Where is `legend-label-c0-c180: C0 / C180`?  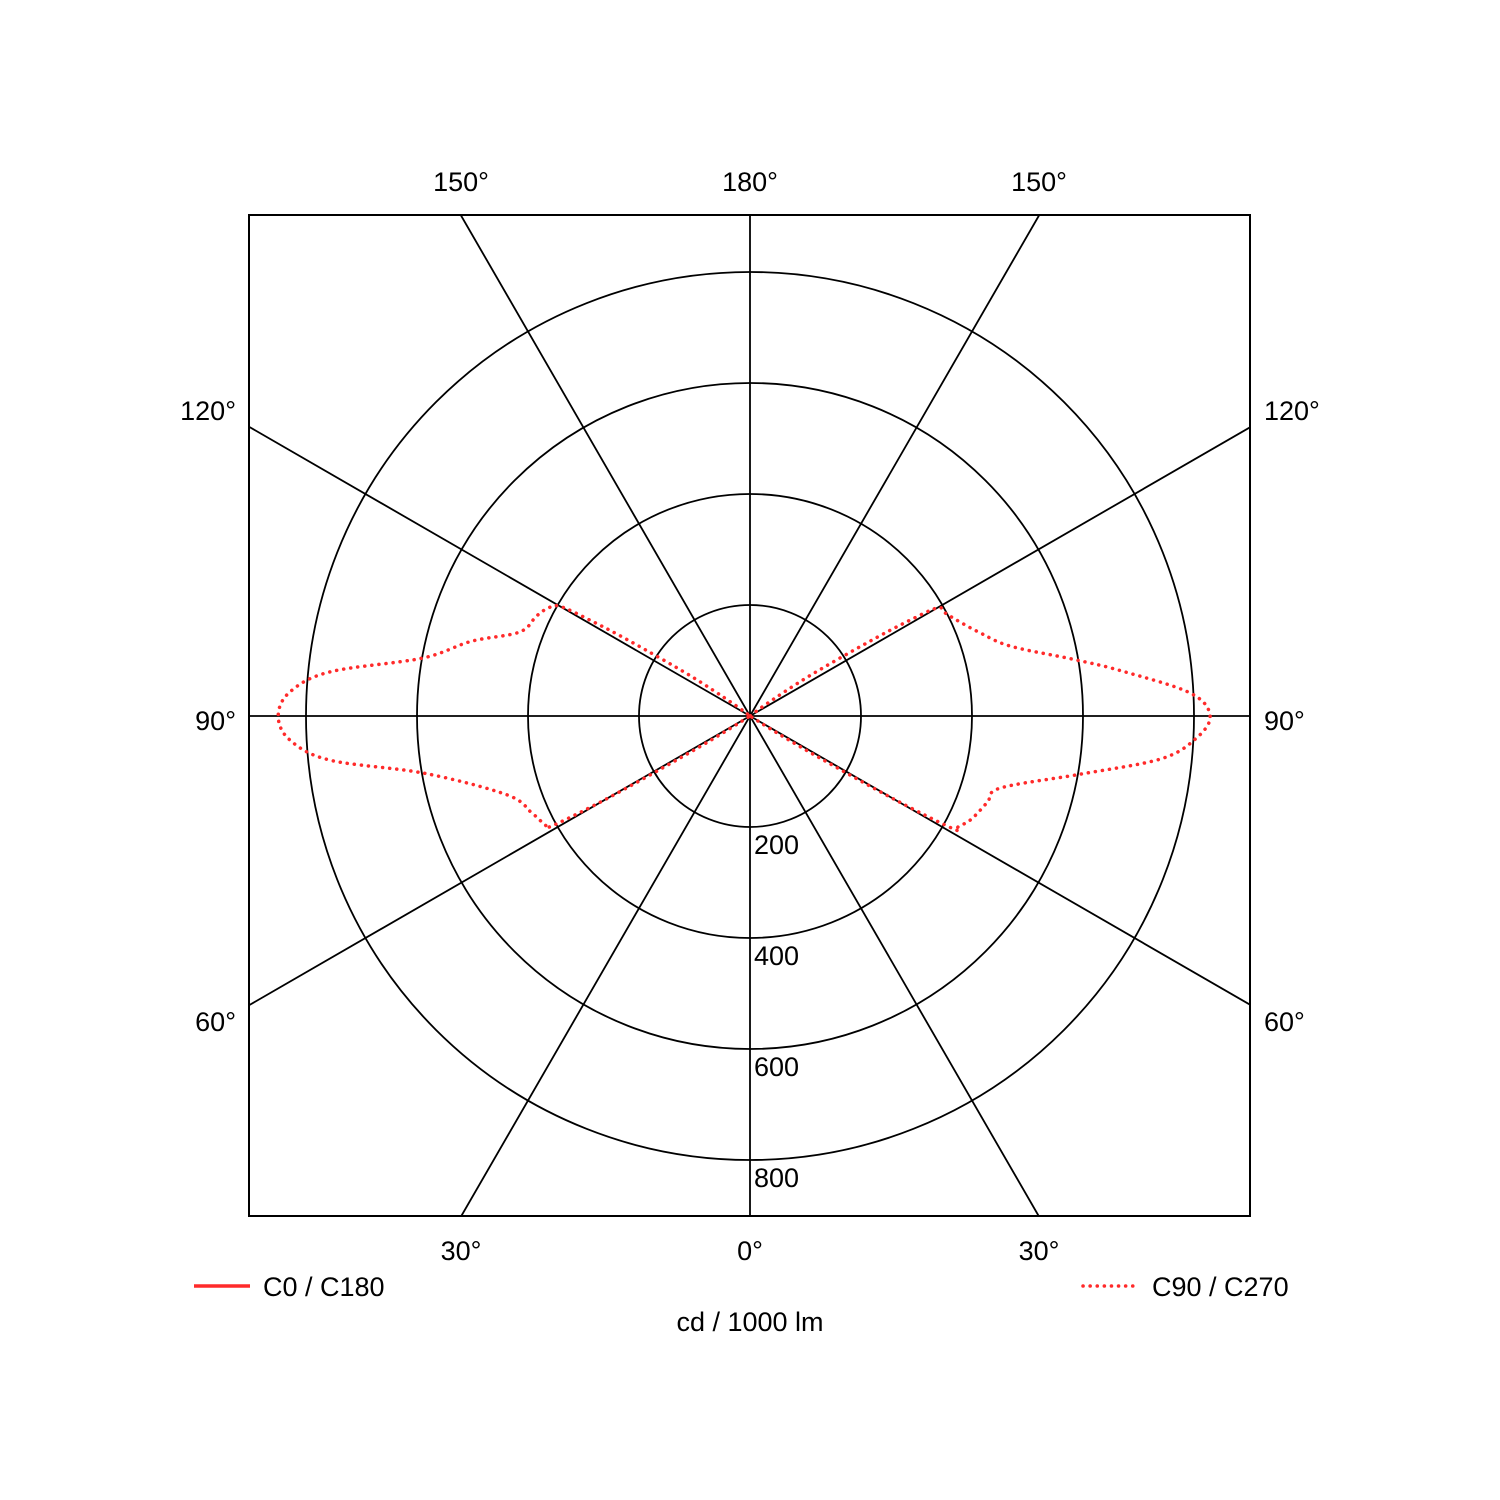
legend-label-c0-c180: C0 / C180 is located at coordinates (324, 1287).